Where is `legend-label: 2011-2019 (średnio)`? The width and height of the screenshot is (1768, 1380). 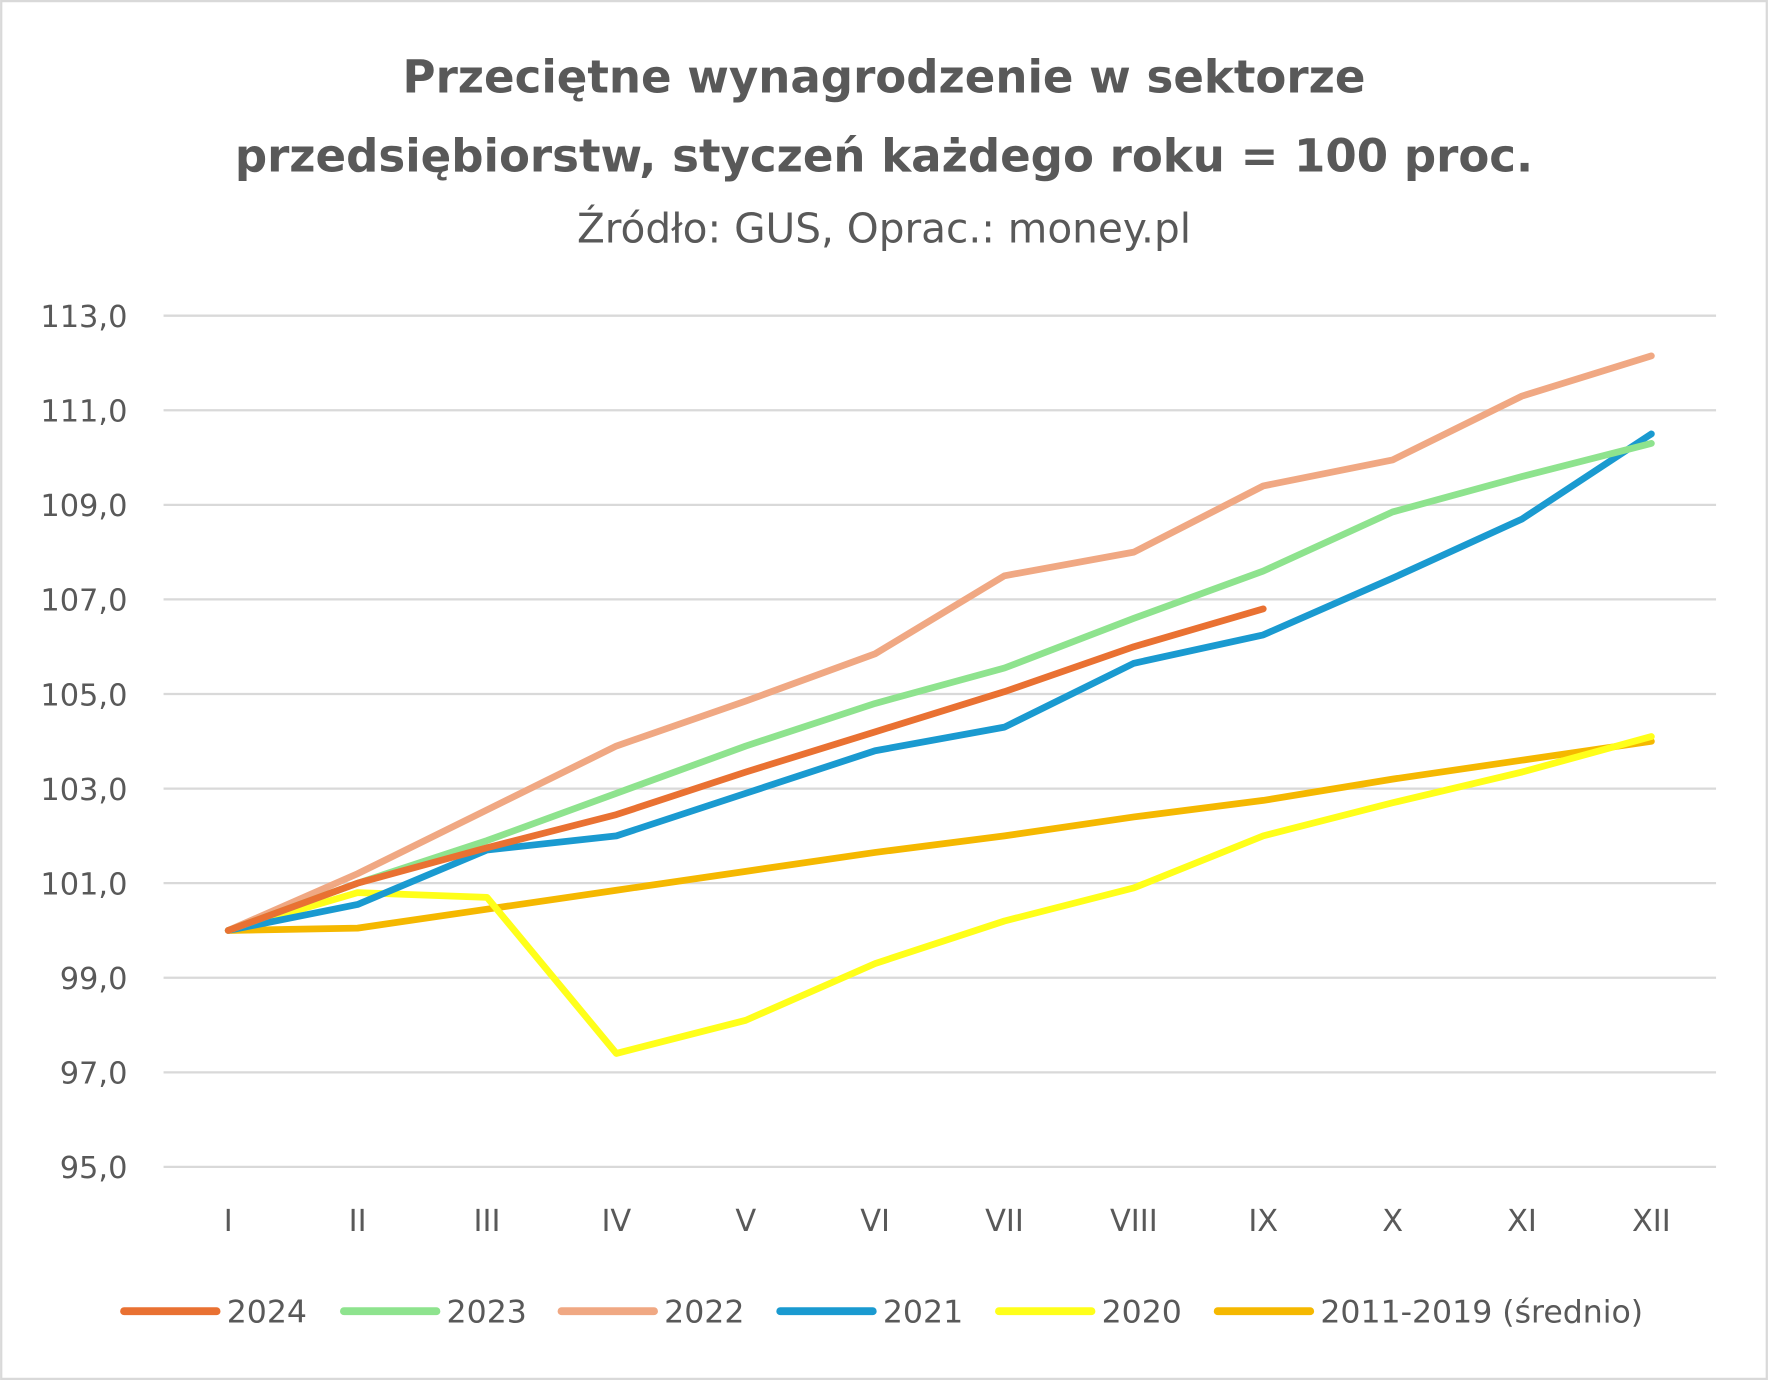 legend-label: 2011-2019 (średnio) is located at coordinates (1481, 1313).